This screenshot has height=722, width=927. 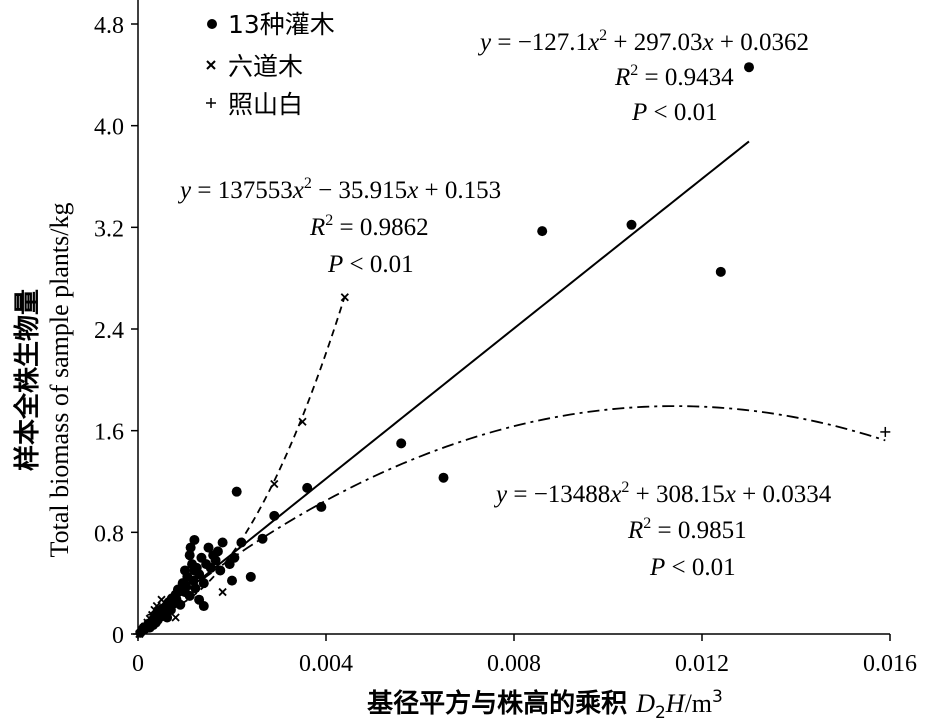 What do you see at coordinates (675, 703) in the screenshot?
I see `x-axis-title-var2: H` at bounding box center [675, 703].